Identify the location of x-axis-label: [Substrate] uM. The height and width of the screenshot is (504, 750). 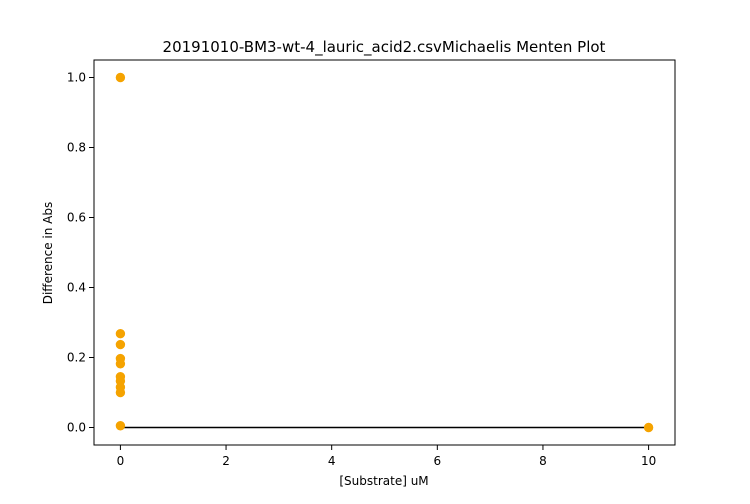
(383, 481).